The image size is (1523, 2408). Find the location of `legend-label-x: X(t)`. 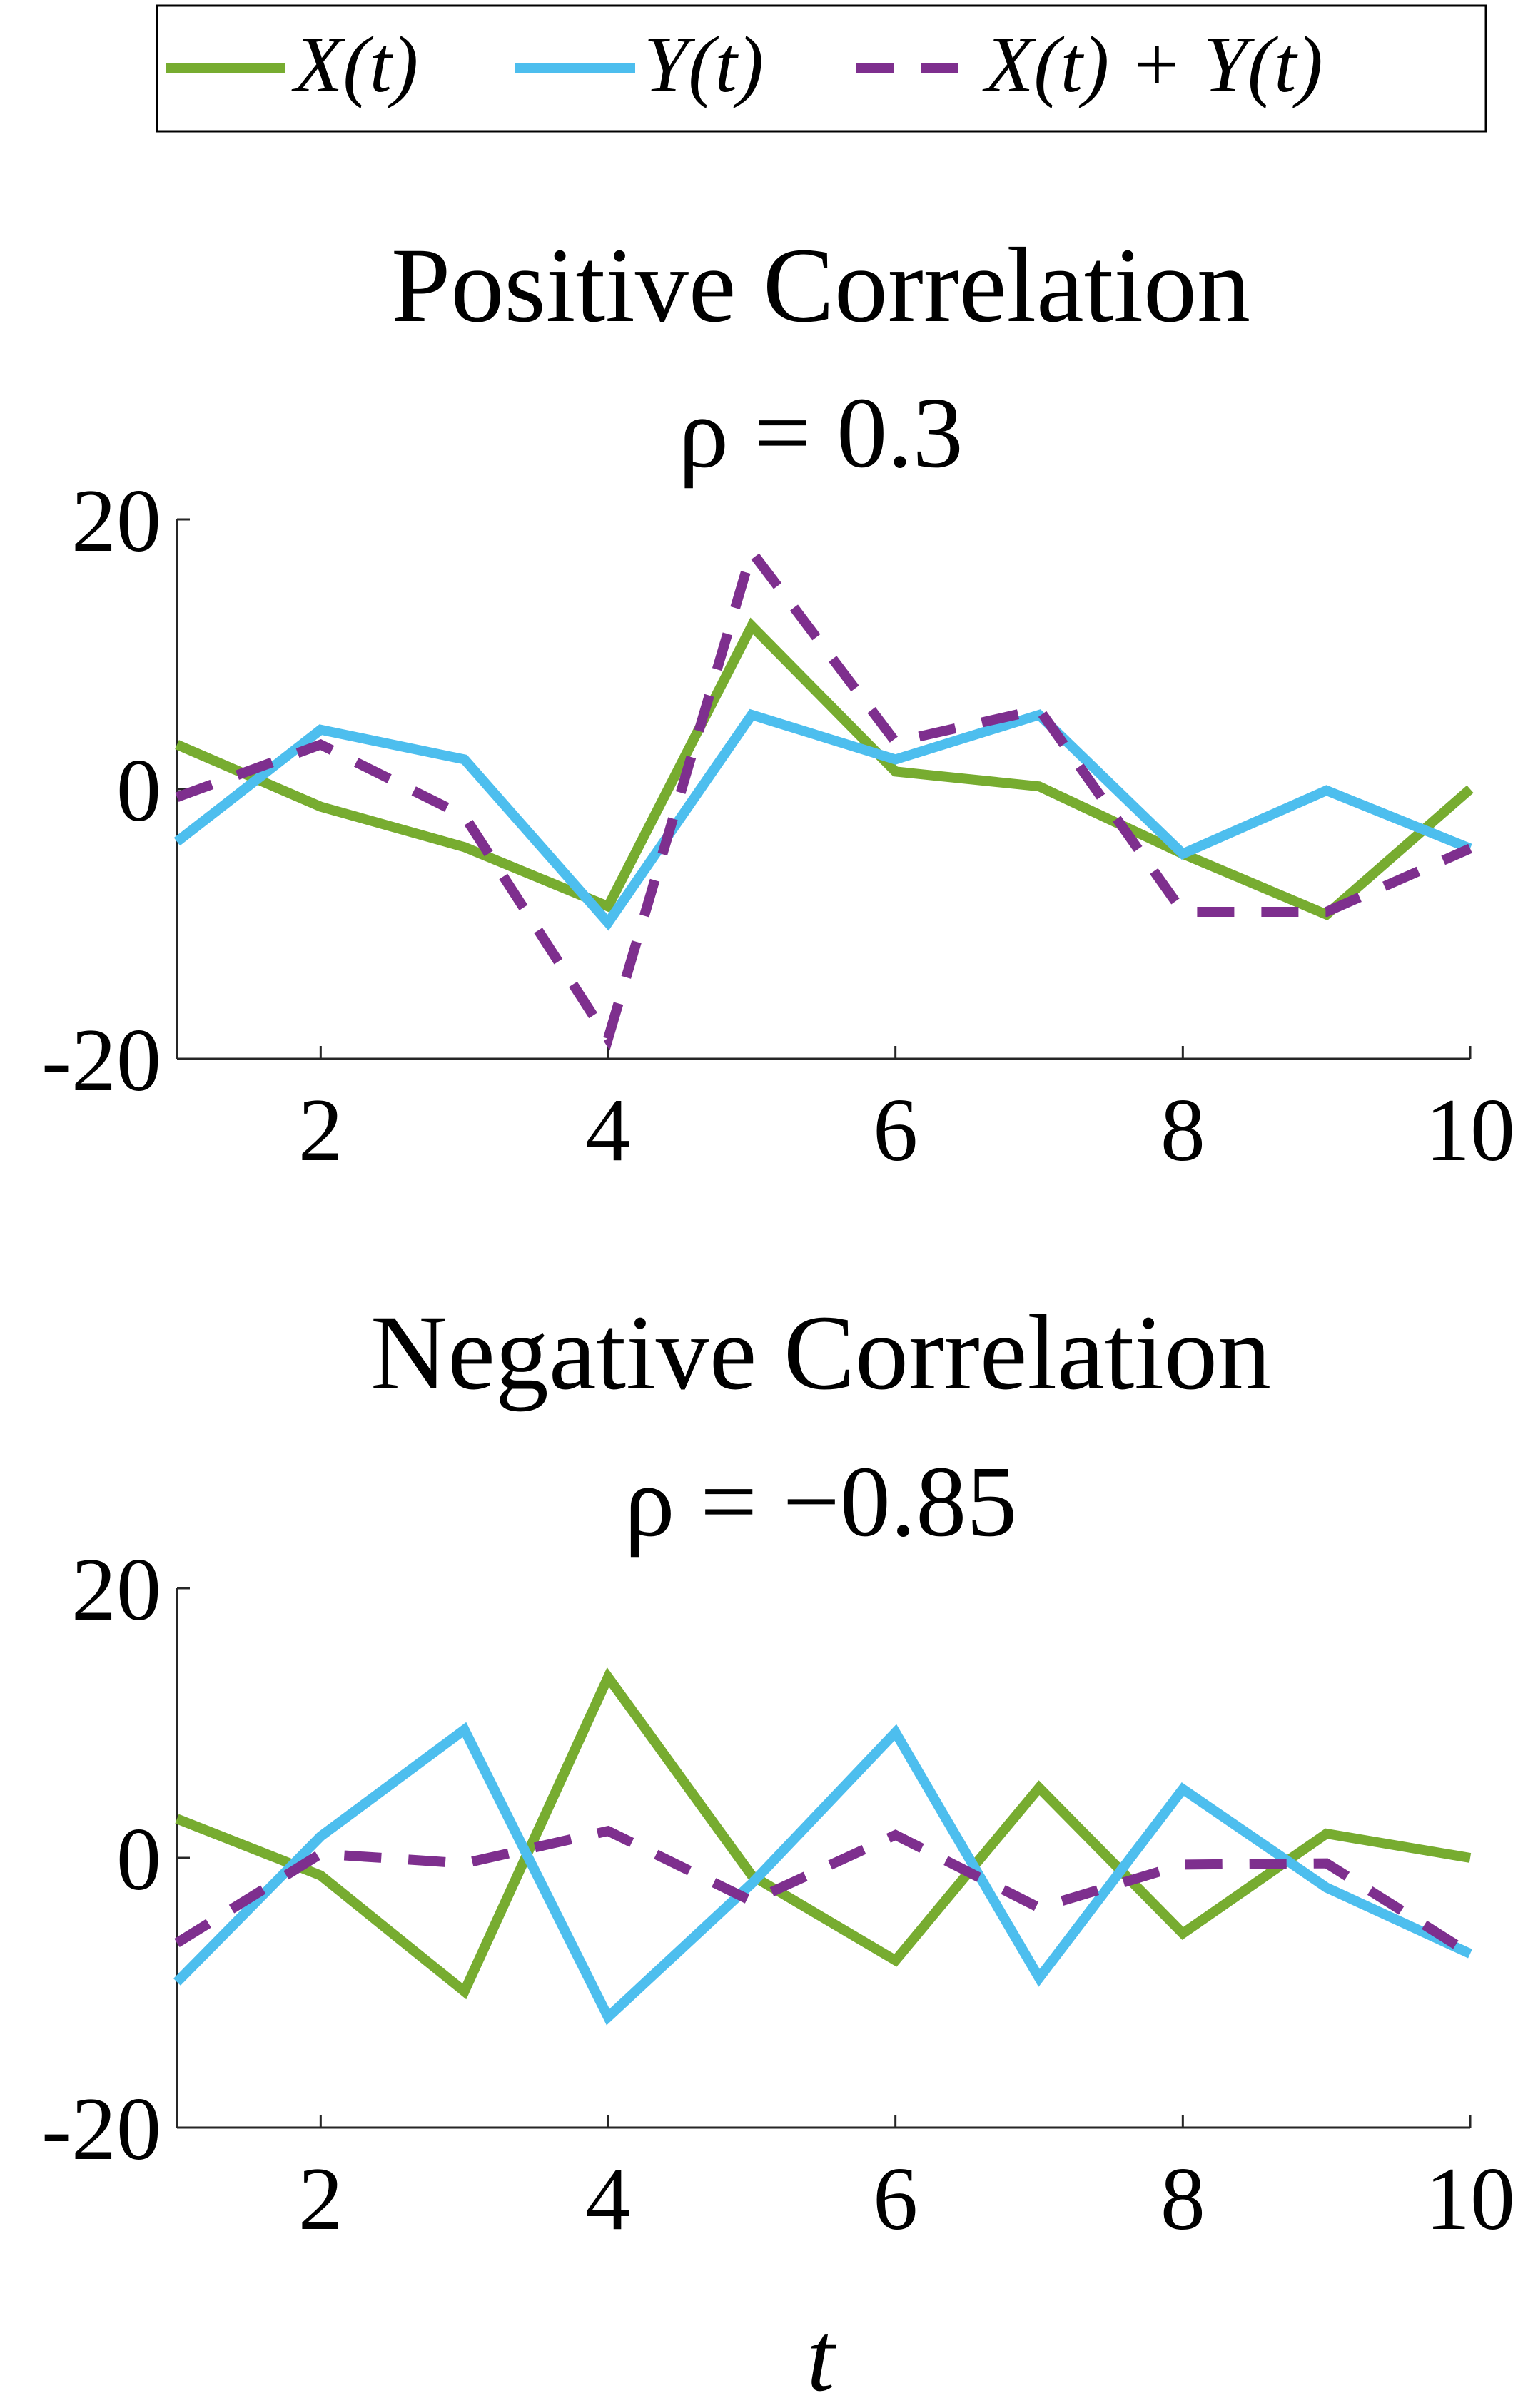

legend-label-x: X(t) is located at coordinates (354, 65).